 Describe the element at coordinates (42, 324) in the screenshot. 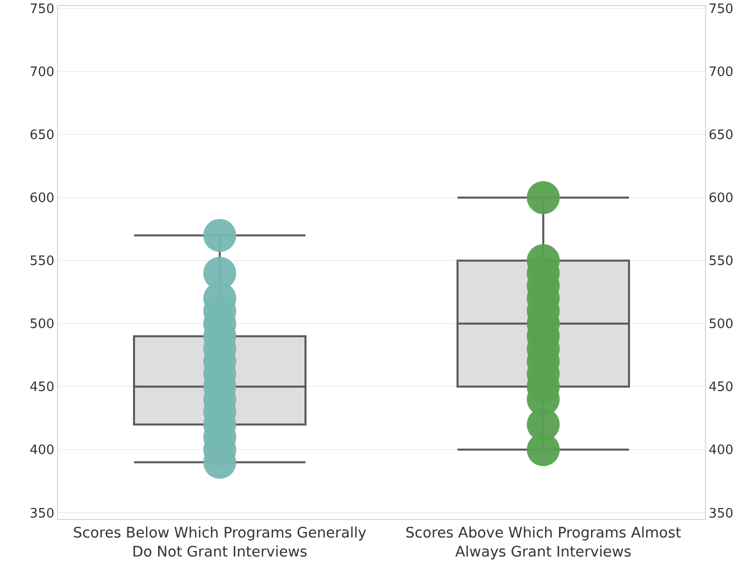

I see `y-tick-label: 500` at that location.